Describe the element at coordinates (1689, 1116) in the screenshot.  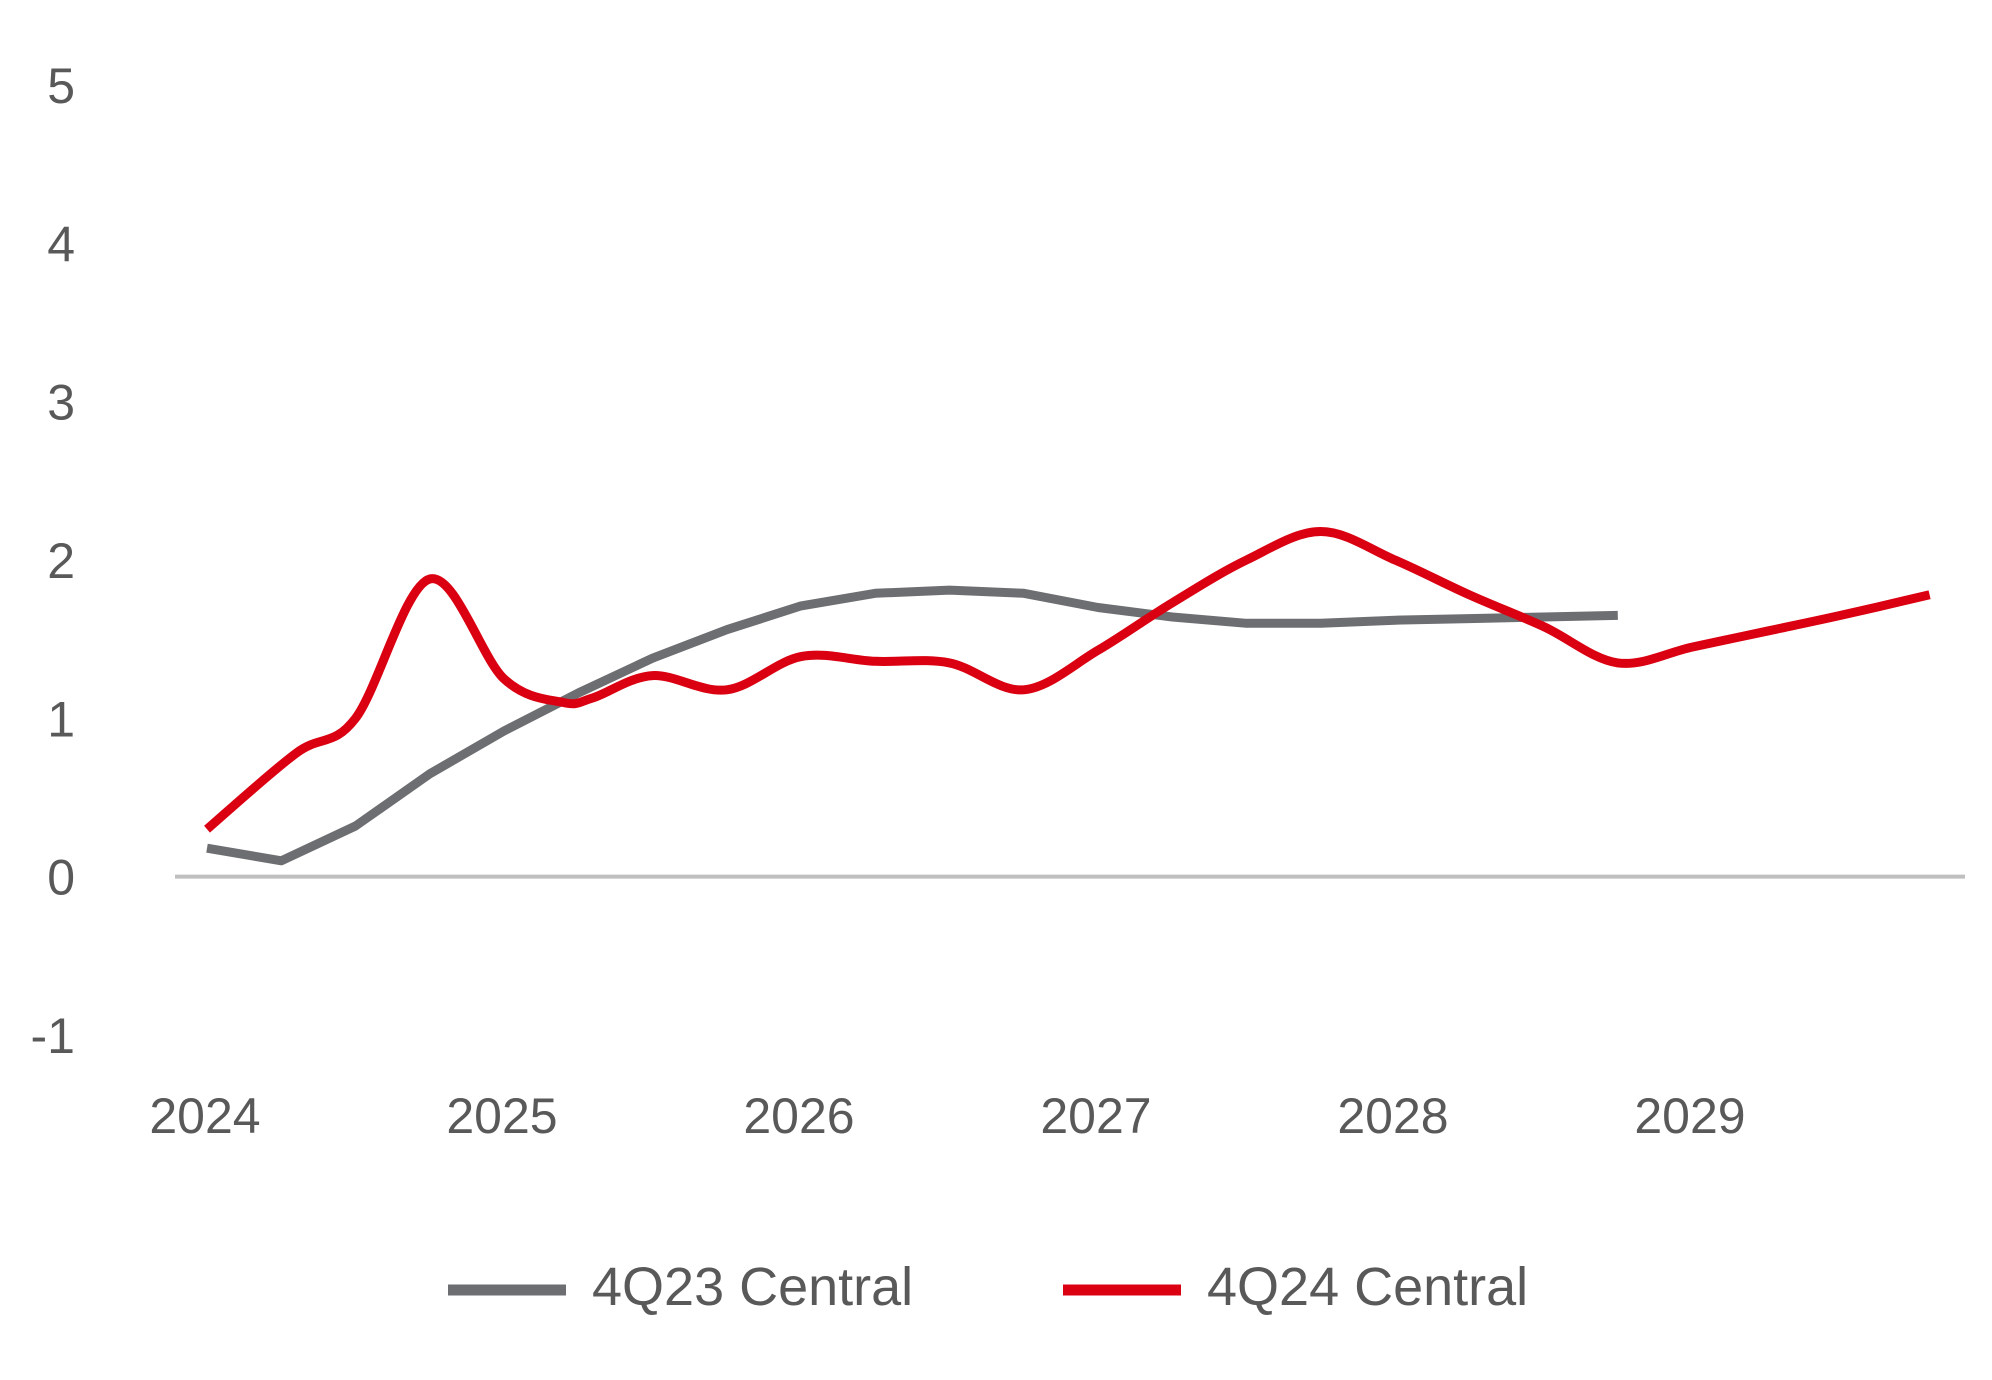
I see `x-tick-label: 2029` at that location.